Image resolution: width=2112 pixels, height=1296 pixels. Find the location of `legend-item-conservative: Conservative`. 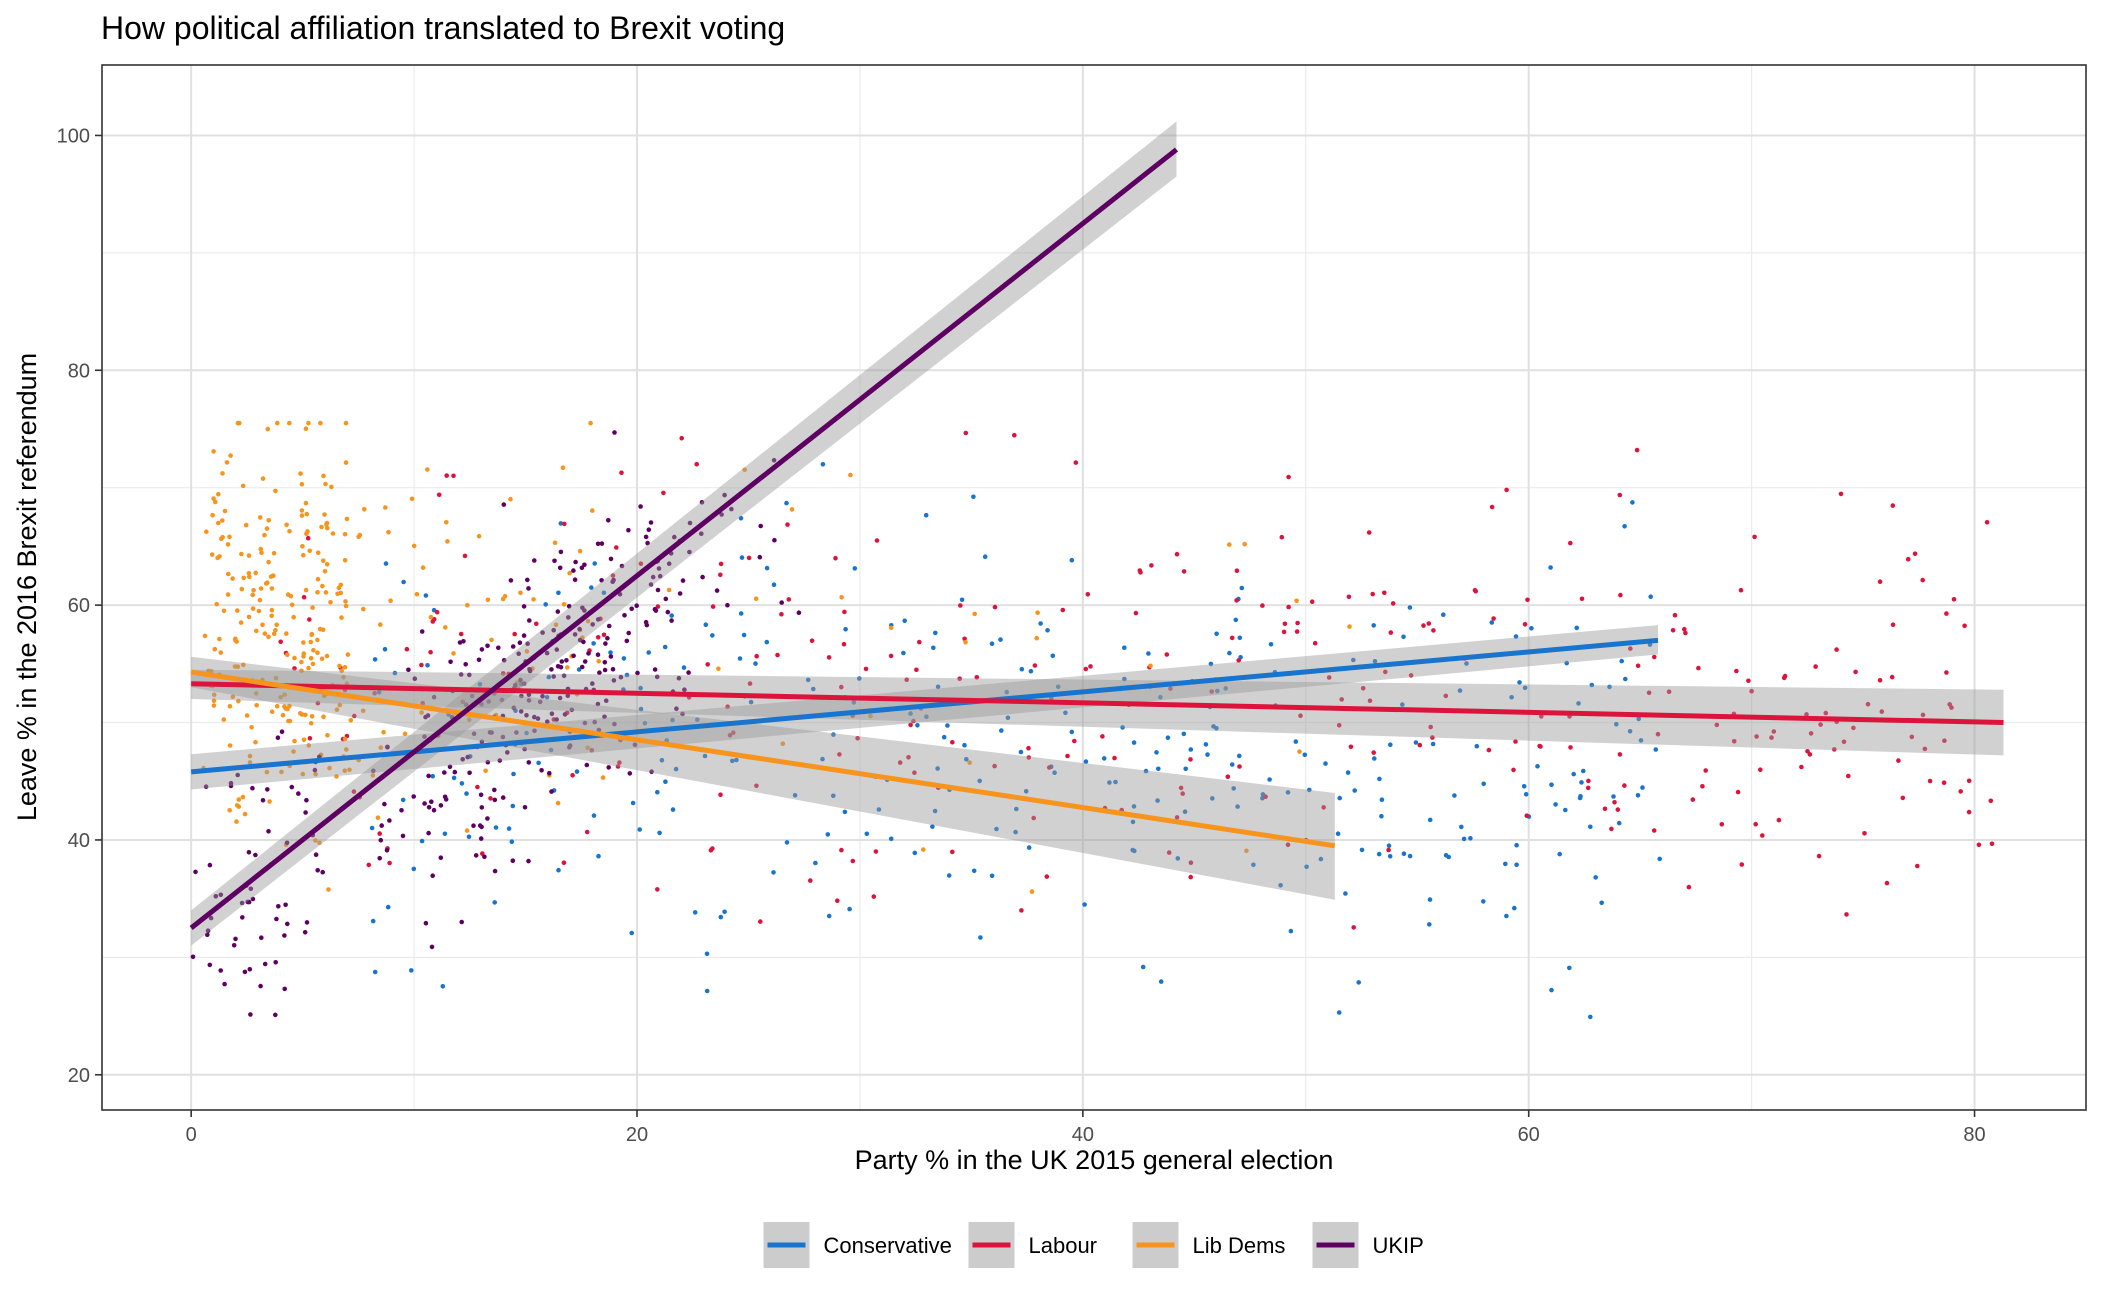

legend-item-conservative: Conservative is located at coordinates (857, 1245).